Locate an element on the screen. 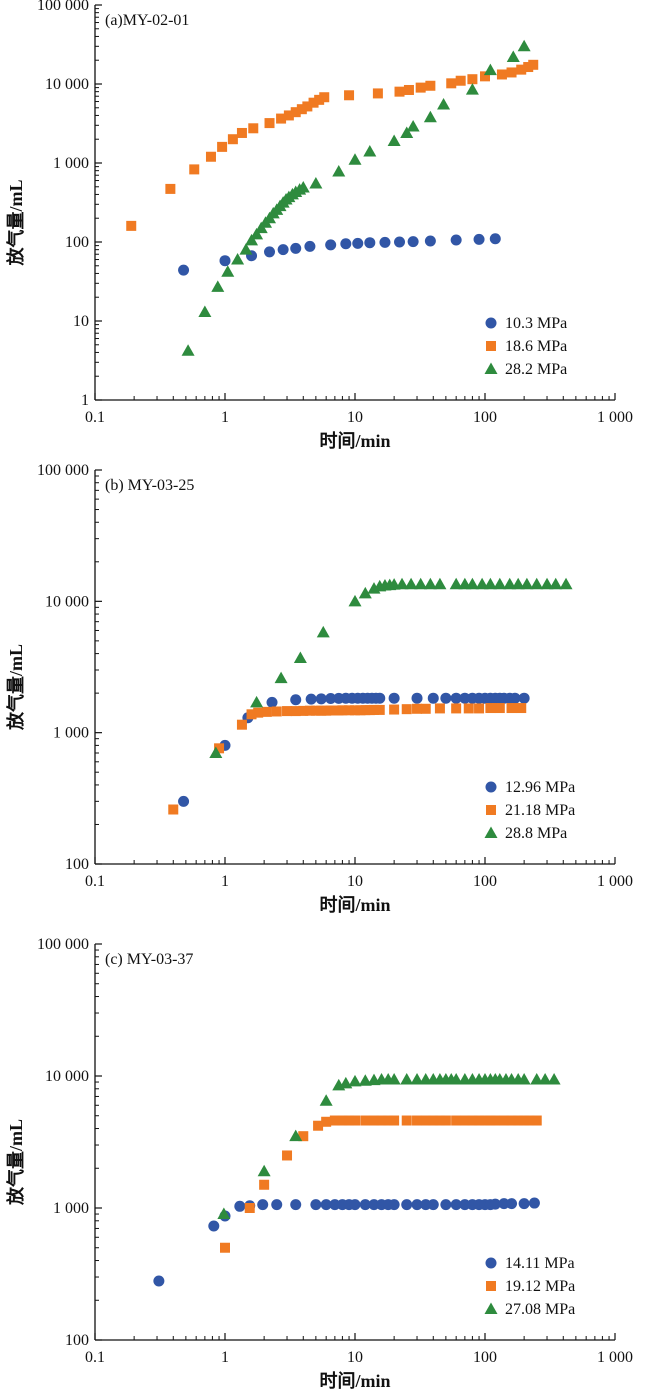 The image size is (650, 1389). legend-label: 21.18 MPa is located at coordinates (540, 810).